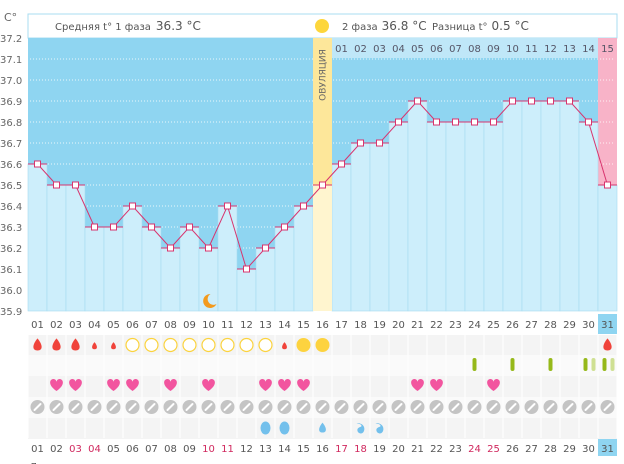 The height and width of the screenshot is (464, 624). What do you see at coordinates (404, 26) in the screenshot?
I see `phase2-value: 36.8 °C` at bounding box center [404, 26].